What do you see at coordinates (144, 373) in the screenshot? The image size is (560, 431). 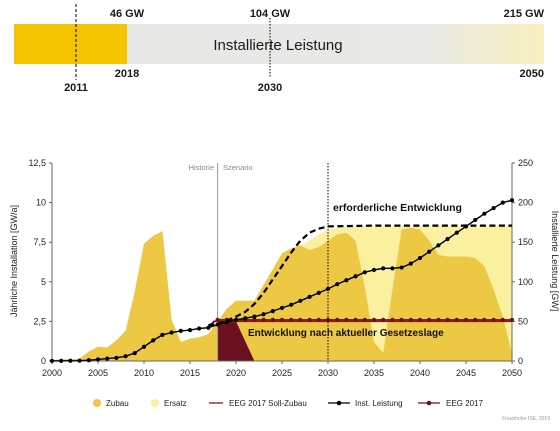 I see `x-tick-label: 2010` at bounding box center [144, 373].